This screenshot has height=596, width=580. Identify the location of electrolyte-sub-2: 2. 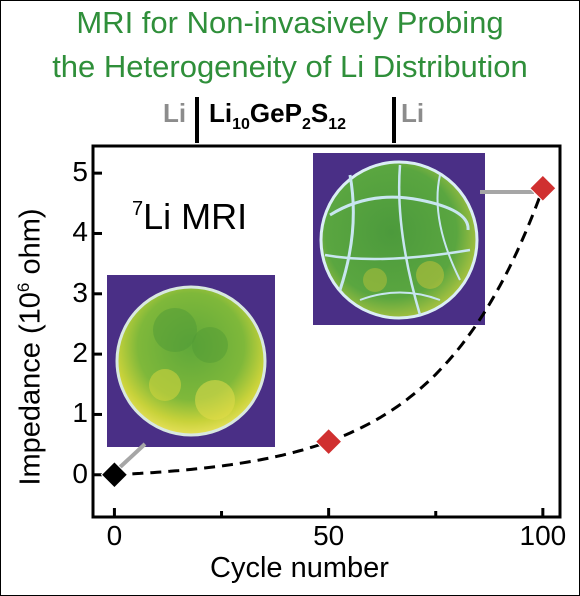
(306, 124).